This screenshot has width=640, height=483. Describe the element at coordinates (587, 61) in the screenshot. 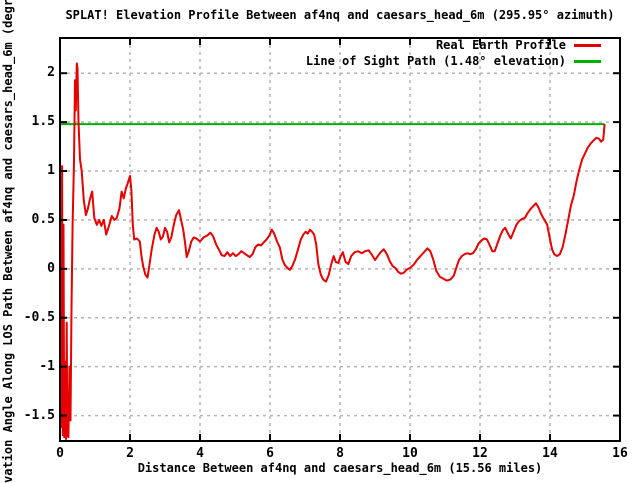

I see `legend-line-sample-green` at that location.